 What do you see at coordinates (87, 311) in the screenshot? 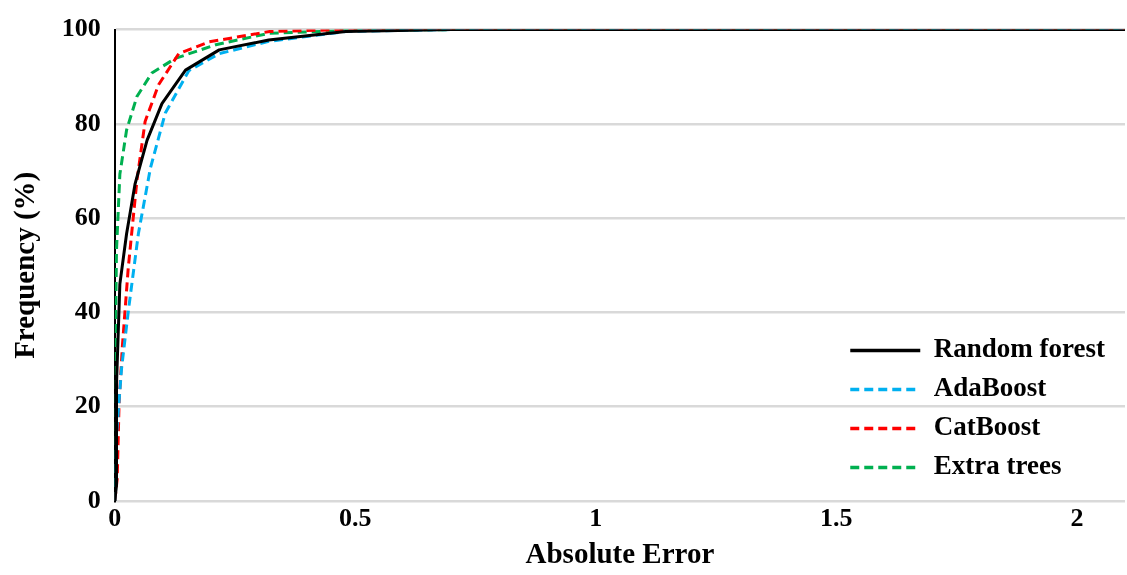
I see `y-tick-label: 40` at bounding box center [87, 311].